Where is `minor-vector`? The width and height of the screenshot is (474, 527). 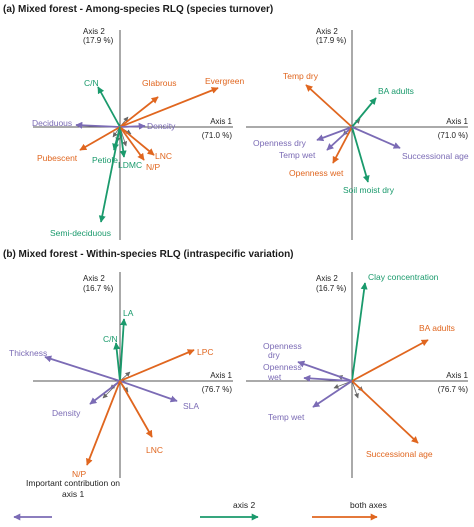 minor-vector is located at coordinates (355, 389).